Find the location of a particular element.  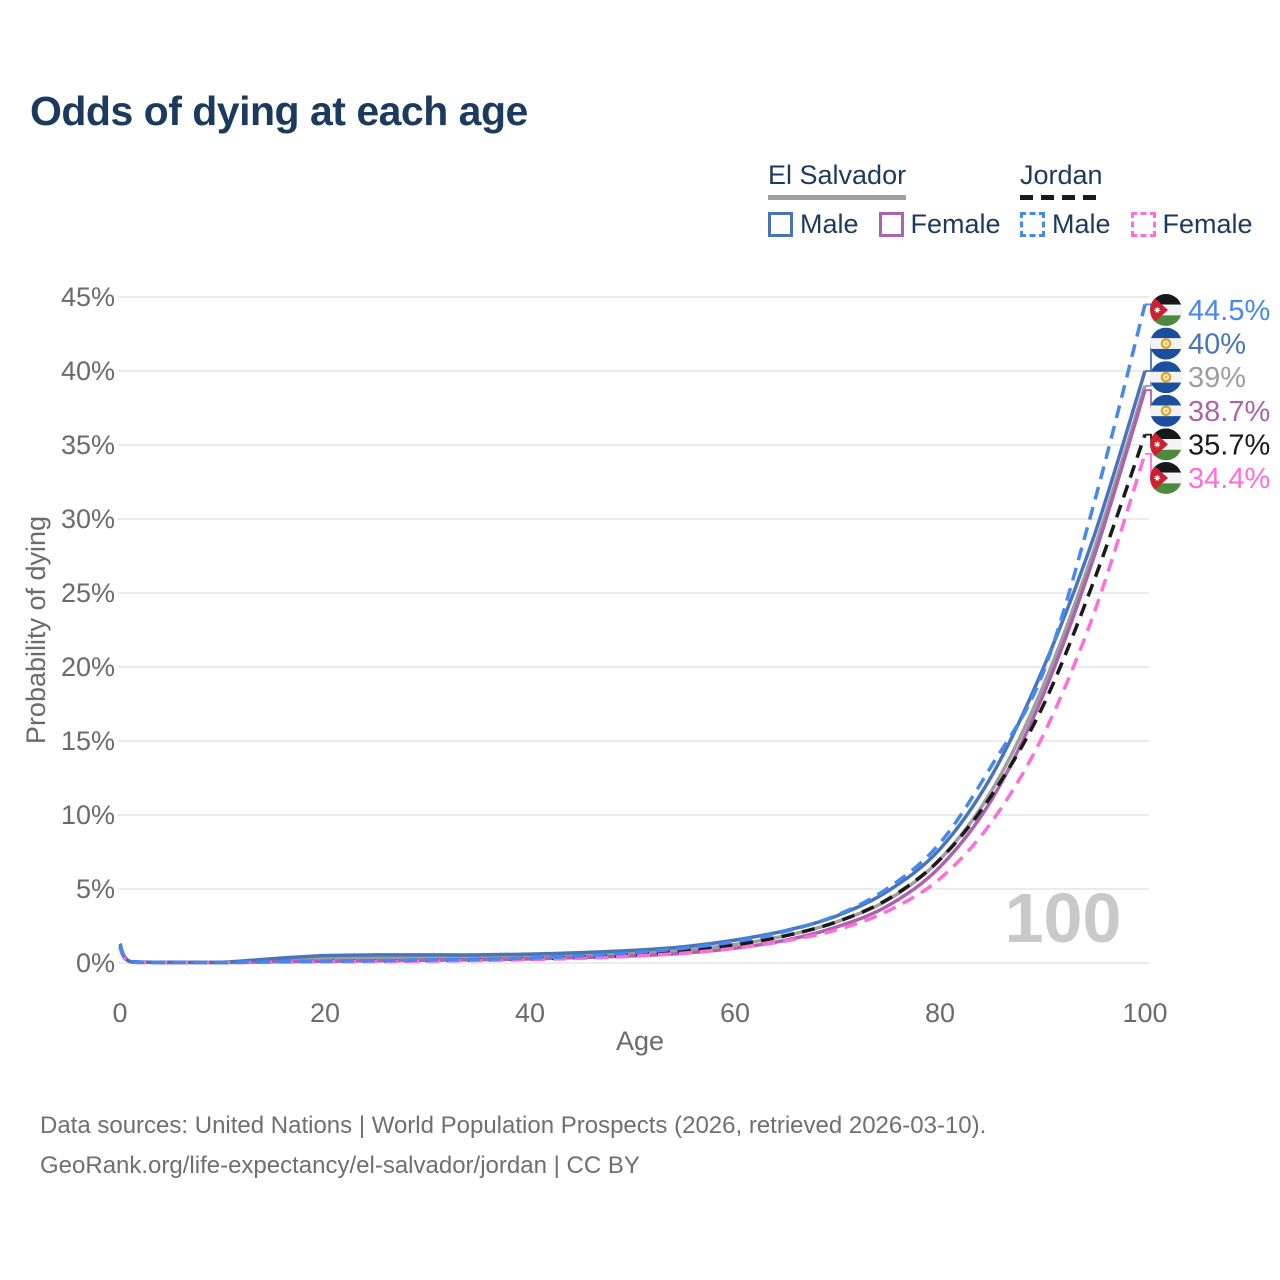

end-label-el-salvador-both-sexes: 39% is located at coordinates (1195, 377).